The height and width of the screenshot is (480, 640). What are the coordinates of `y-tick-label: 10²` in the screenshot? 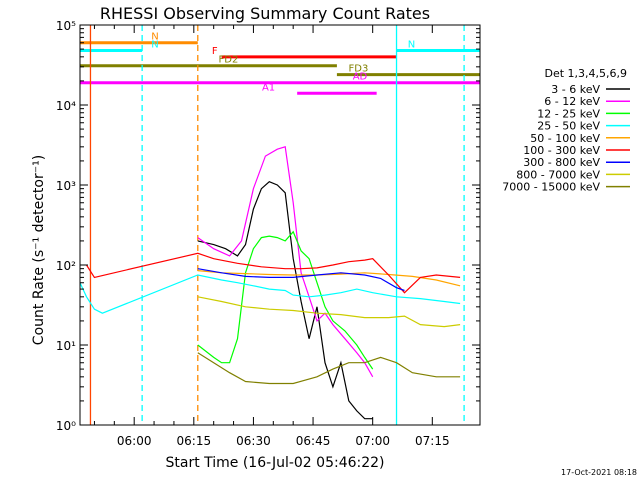 It's located at (66, 266).